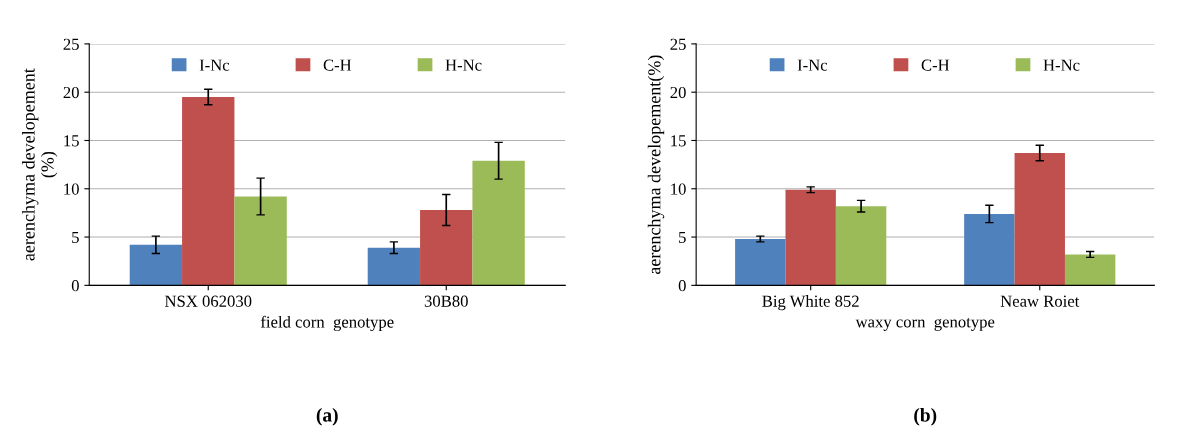 Image resolution: width=1190 pixels, height=439 pixels. Describe the element at coordinates (40, 164) in the screenshot. I see `y-axis-title: aerenchyma developement (%)` at that location.